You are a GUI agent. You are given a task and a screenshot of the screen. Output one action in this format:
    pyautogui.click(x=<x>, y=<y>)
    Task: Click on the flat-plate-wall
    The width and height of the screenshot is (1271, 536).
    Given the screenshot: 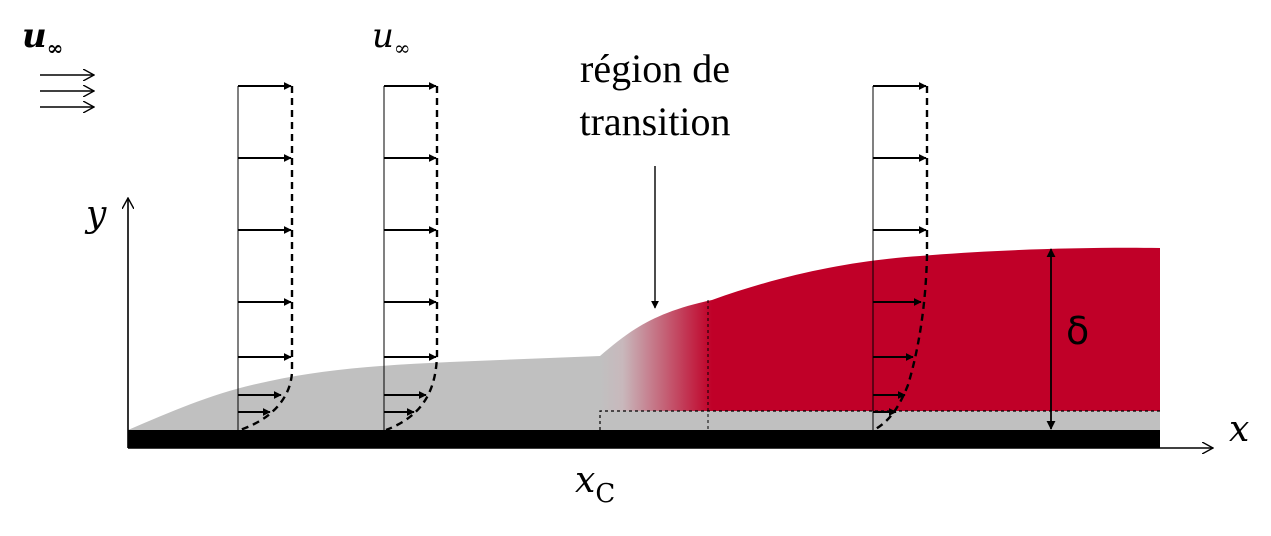 What is the action you would take?
    pyautogui.click(x=644, y=439)
    